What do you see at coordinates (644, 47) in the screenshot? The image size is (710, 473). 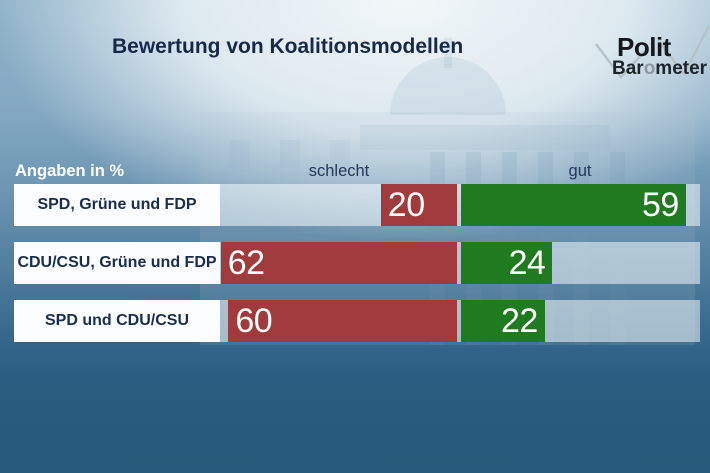 I see `logo-text-polit: Polit` at bounding box center [644, 47].